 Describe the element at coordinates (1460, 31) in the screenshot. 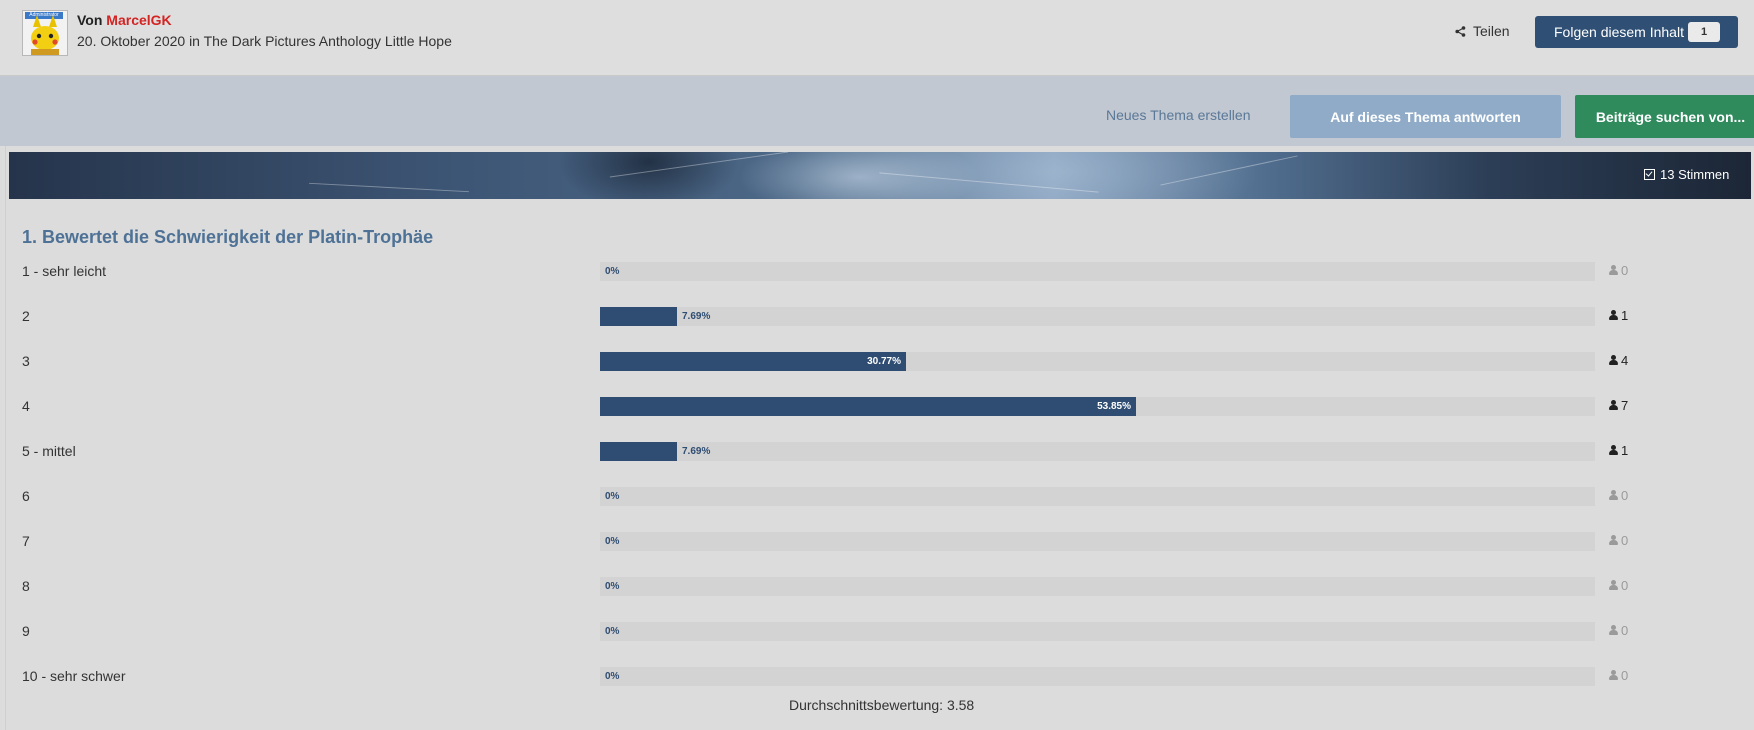

I see `share-icon` at that location.